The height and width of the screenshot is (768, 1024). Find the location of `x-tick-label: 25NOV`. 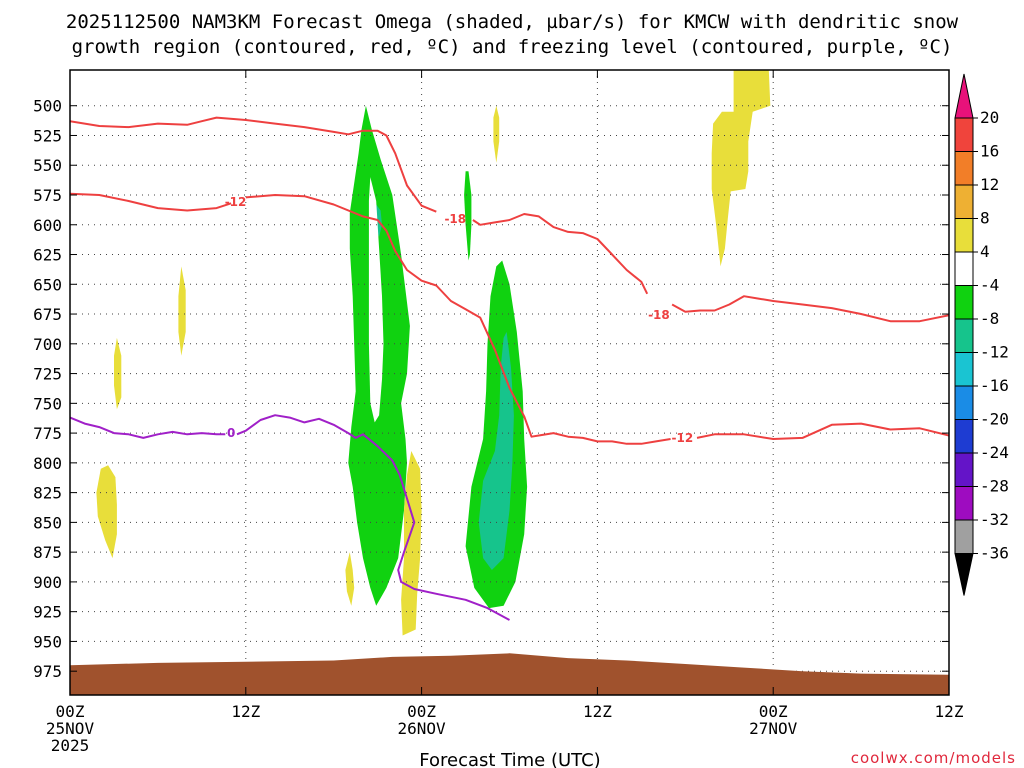

x-tick-label: 25NOV is located at coordinates (70, 728).